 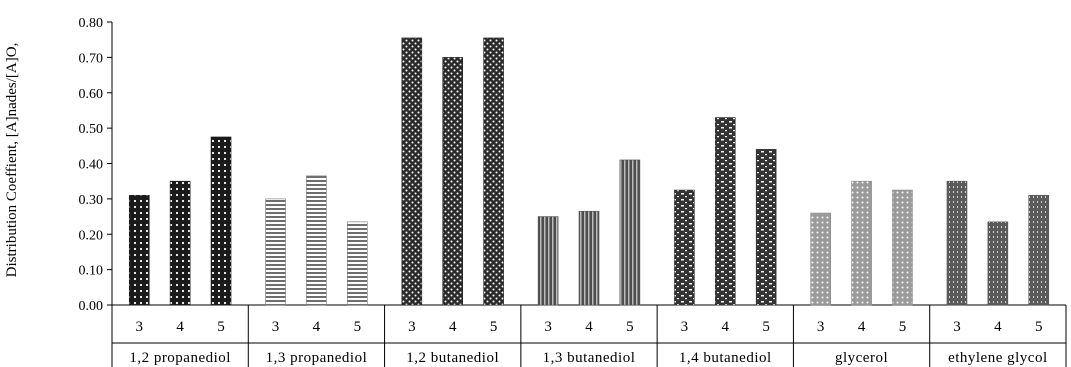 I want to click on y-tick-label: 0.70, so click(x=91, y=58).